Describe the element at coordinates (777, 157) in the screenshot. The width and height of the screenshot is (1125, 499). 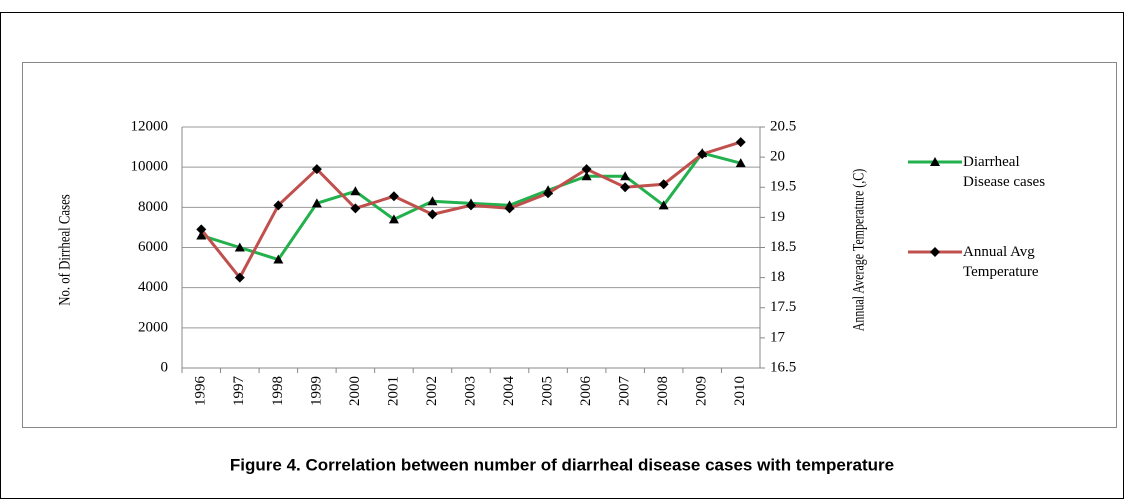
I see `y2-tick-label: 20` at that location.